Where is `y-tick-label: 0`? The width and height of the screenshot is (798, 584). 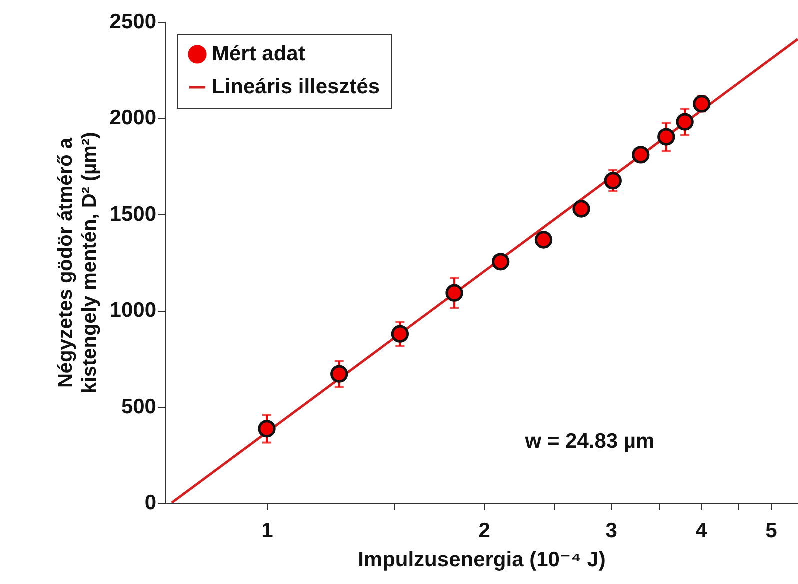
y-tick-label: 0 is located at coordinates (150, 503).